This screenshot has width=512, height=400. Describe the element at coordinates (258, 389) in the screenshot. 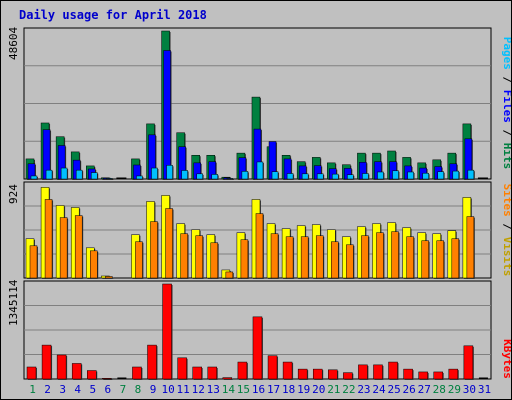

I see `x-tick-label: 16` at that location.